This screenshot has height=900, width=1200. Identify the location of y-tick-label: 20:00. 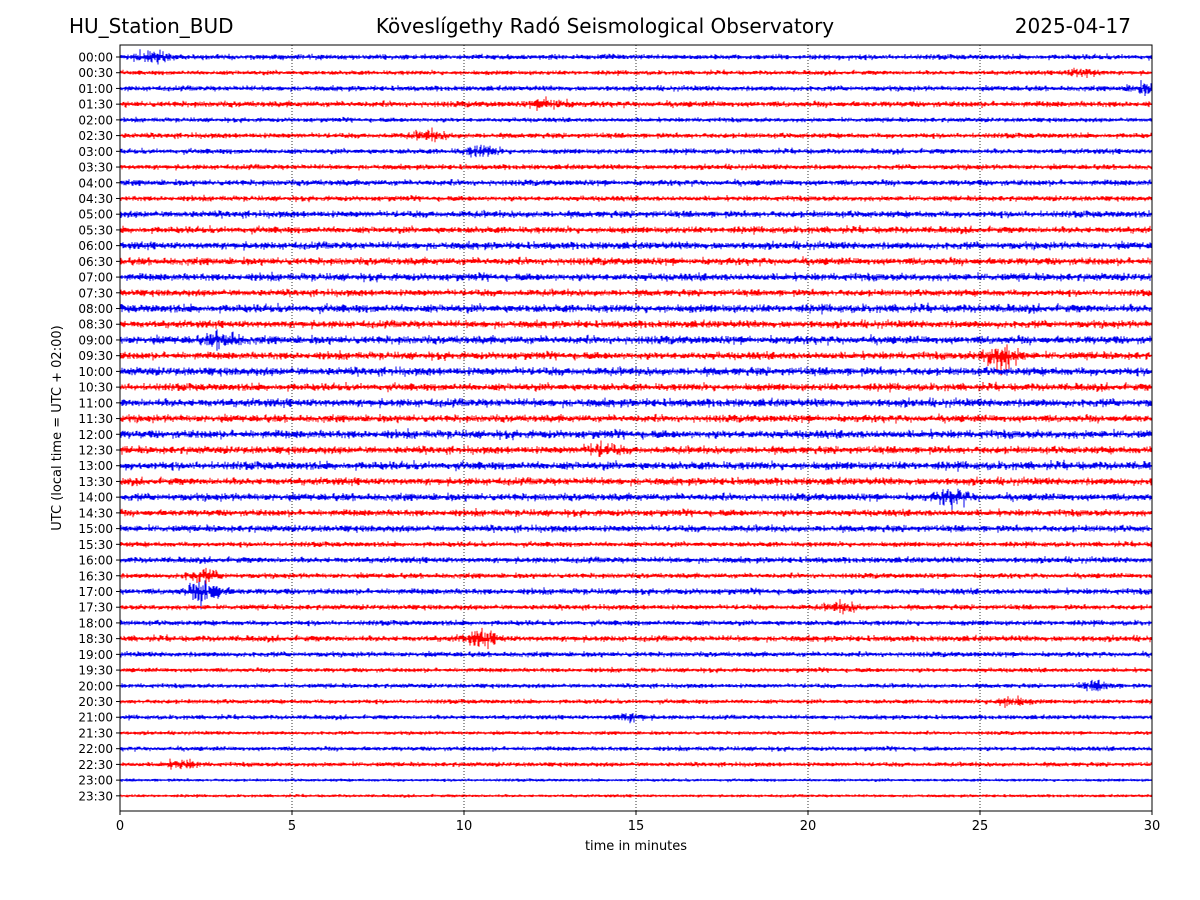
(95, 686).